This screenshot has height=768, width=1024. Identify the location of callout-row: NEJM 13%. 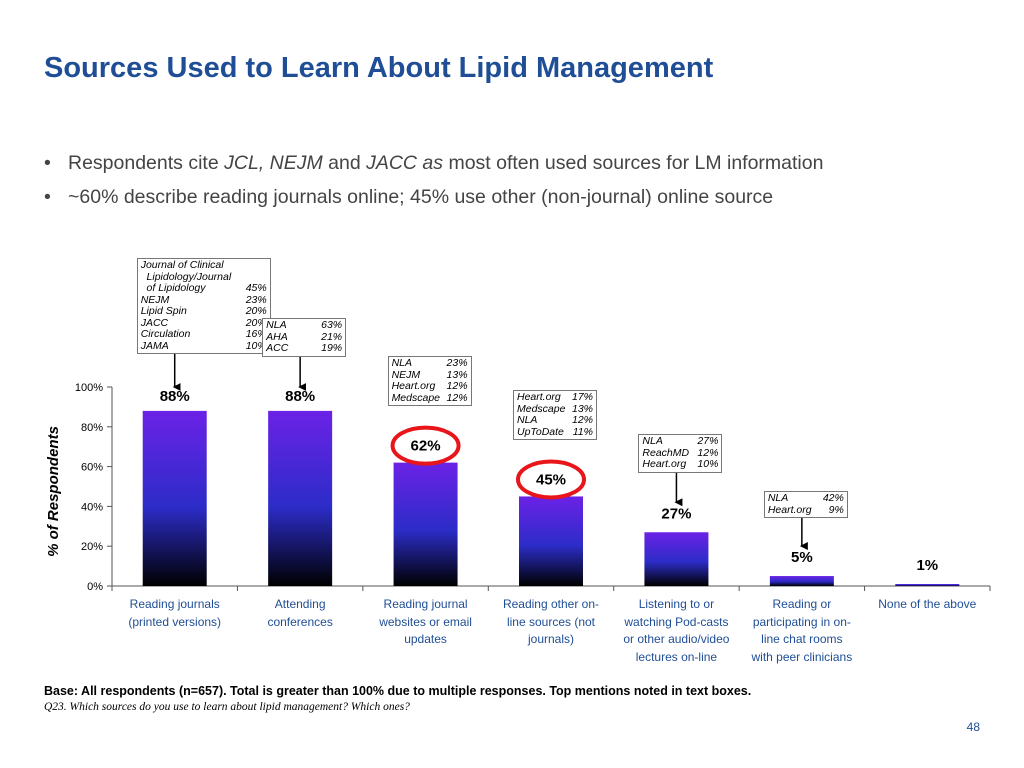
(429, 375).